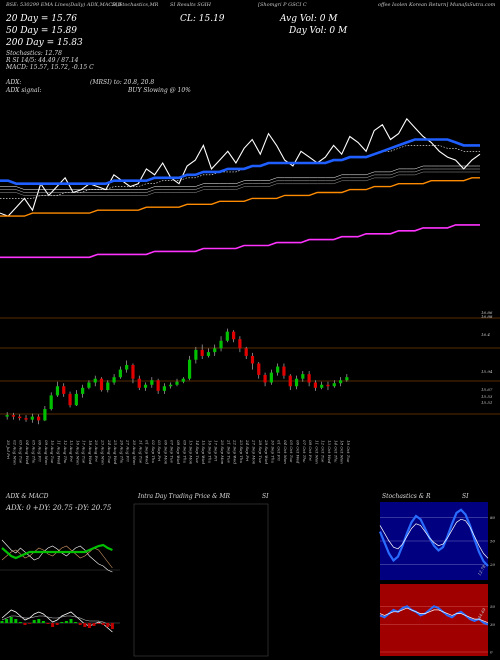 This screenshot has width=500, height=660. What do you see at coordinates (465, 496) in the screenshot?
I see `stoch-panel-si: SI` at bounding box center [465, 496].